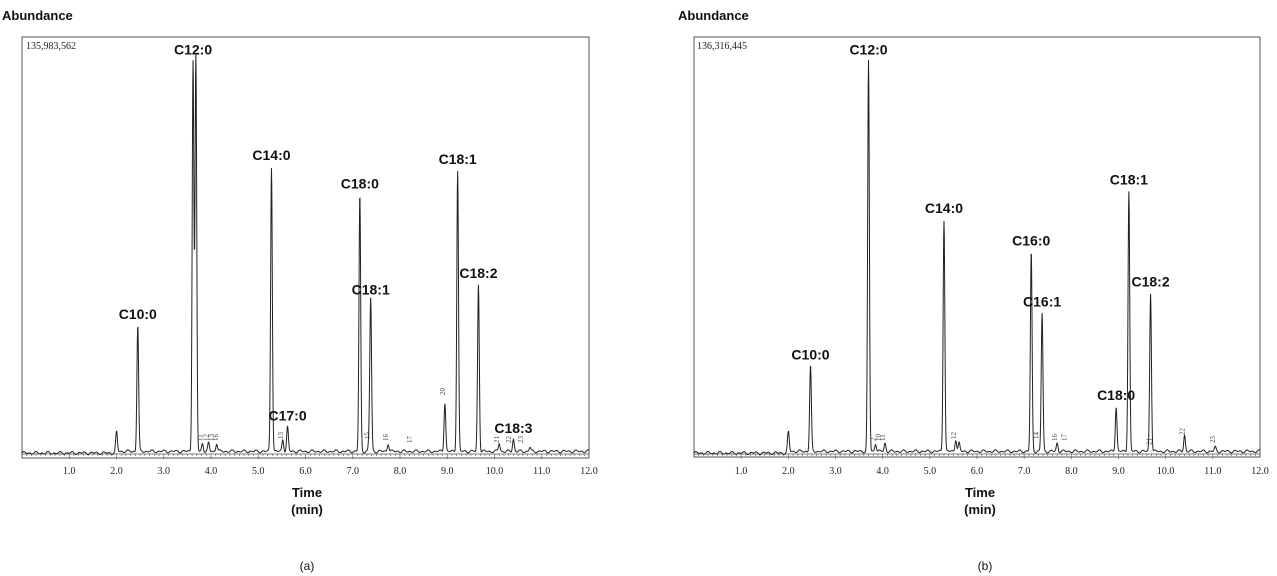 This screenshot has height=576, width=1277. What do you see at coordinates (1031, 241) in the screenshot?
I see `peak-label: C16:0` at bounding box center [1031, 241].